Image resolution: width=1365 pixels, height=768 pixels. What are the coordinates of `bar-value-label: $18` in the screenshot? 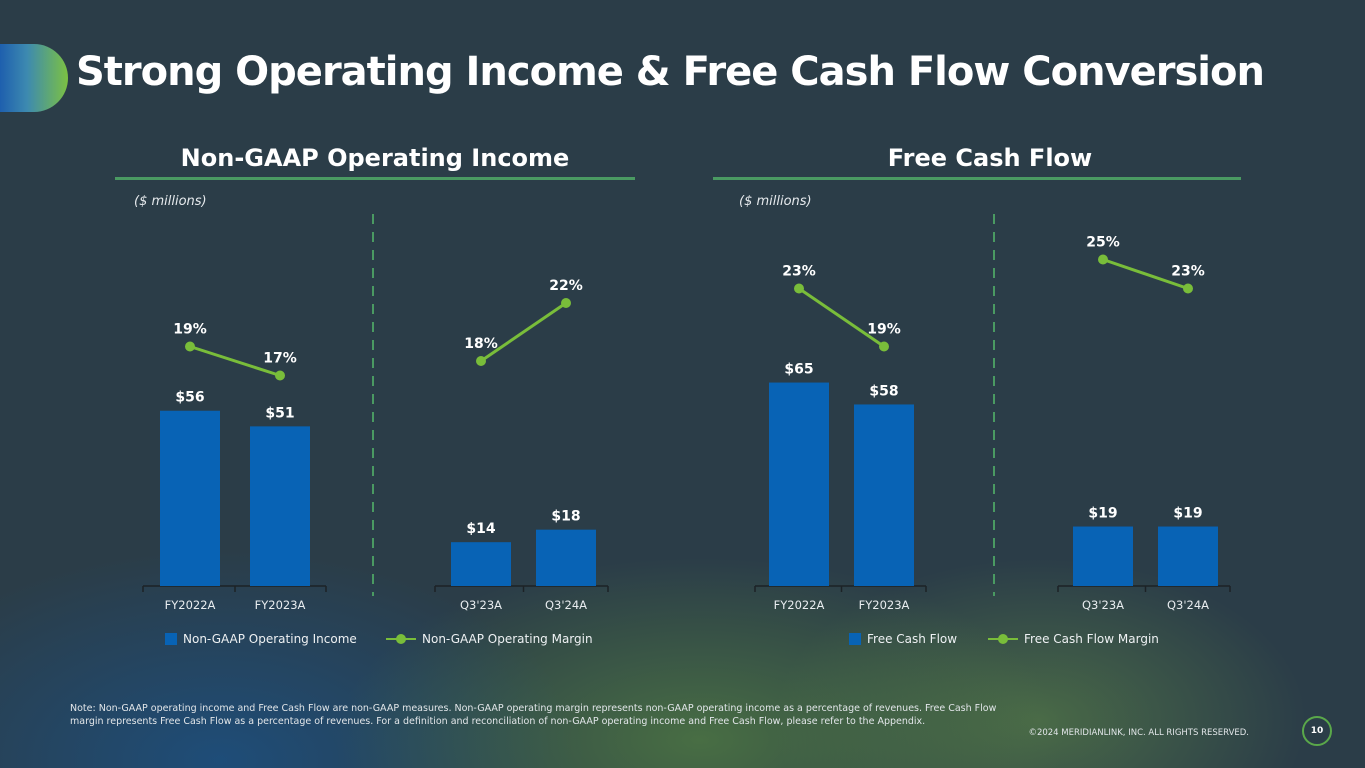 It's located at (565, 517).